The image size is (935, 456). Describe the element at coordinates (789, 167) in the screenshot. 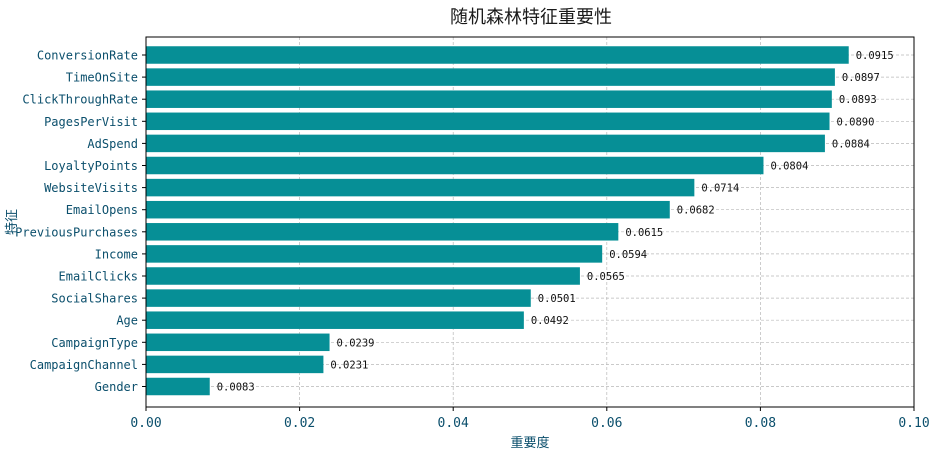

I see `bar-value-label: 0.0804` at that location.